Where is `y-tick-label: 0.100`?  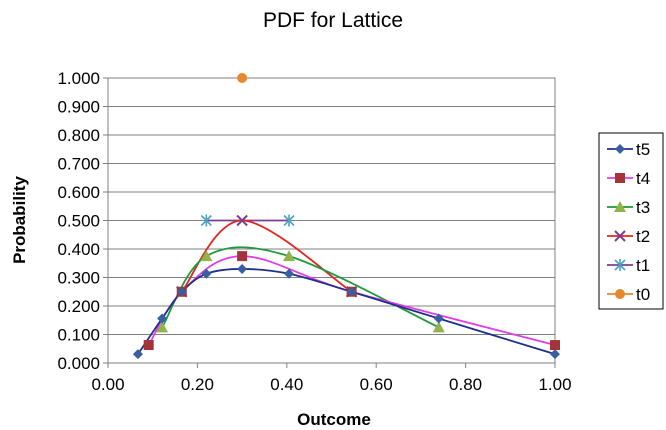
y-tick-label: 0.100 is located at coordinates (78, 335).